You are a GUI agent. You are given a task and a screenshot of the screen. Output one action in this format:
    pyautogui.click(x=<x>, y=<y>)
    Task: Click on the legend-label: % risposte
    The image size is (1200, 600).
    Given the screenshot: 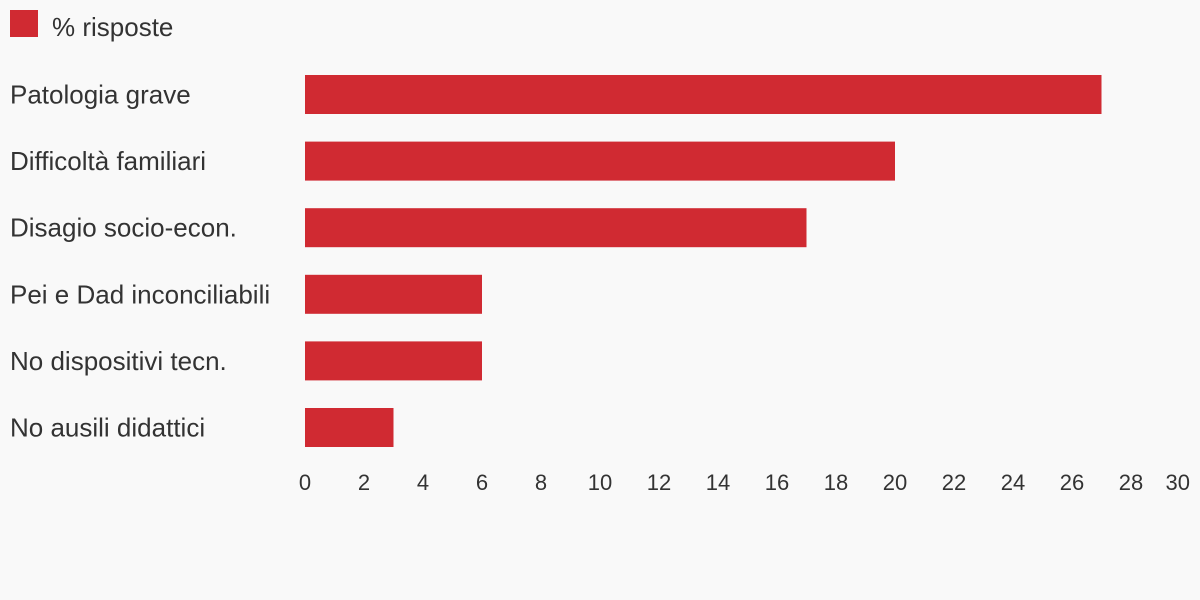 What is the action you would take?
    pyautogui.click(x=112, y=27)
    